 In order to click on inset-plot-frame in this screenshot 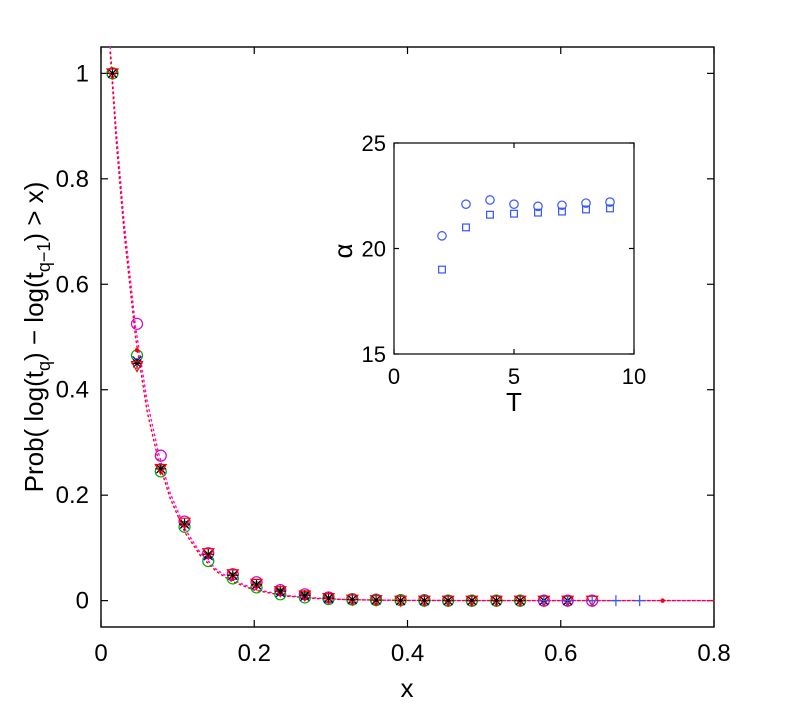, I will do `click(514, 248)`.